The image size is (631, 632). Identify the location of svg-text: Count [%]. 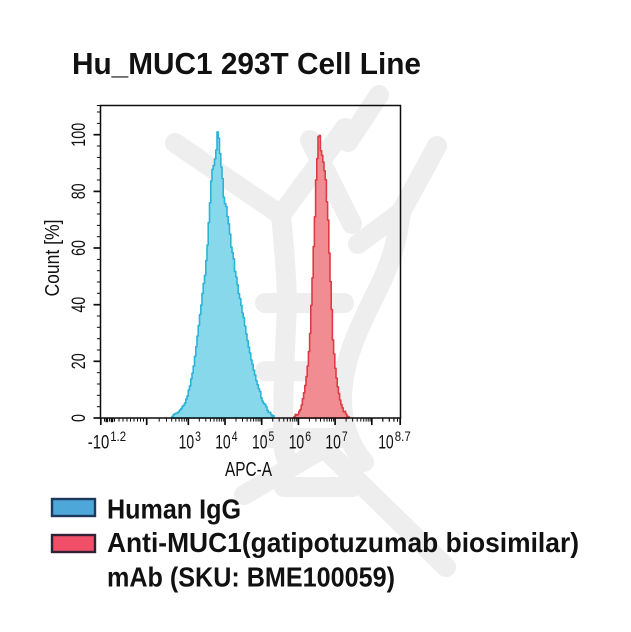
(53, 258).